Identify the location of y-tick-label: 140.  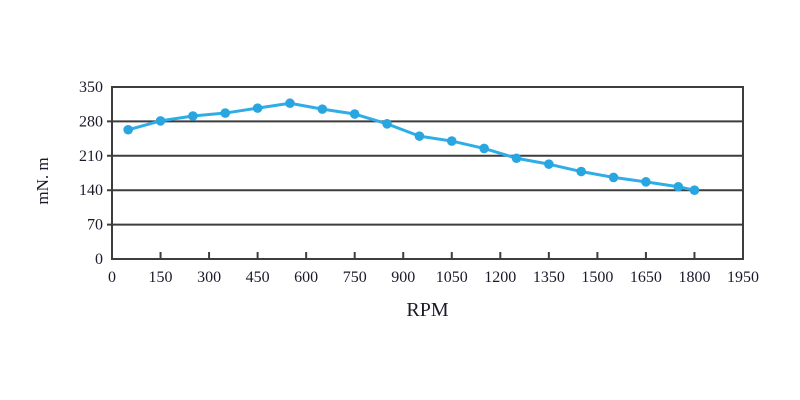
(91, 190).